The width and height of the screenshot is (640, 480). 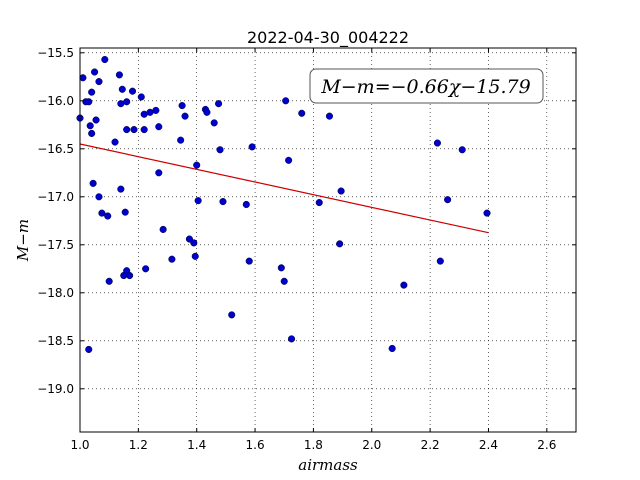 I want to click on x-tick-labels: 1.0 1.2 1.4 1.6 1.8 2.0 2.2 2.4 2.6, so click(x=313, y=445).